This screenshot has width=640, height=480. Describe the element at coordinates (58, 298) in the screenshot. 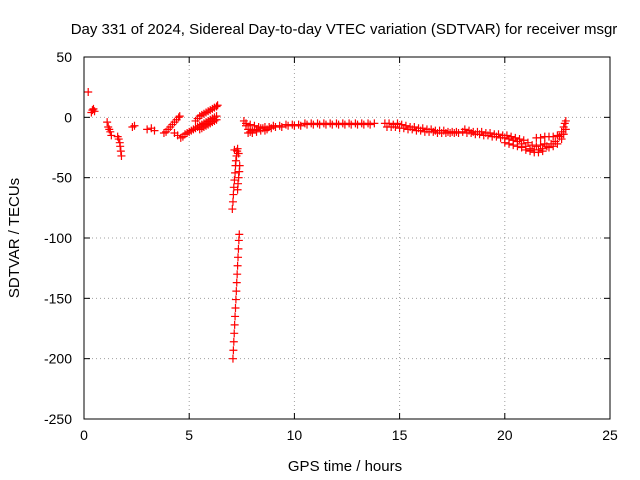

I see `y-tick-label: -150` at that location.